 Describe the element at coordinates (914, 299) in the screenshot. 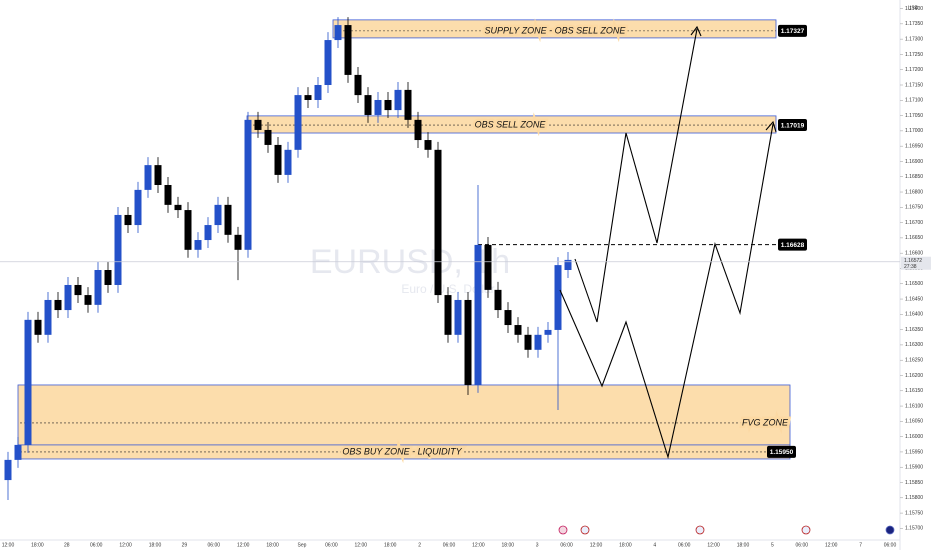

I see `y-tick-label: 1.16450` at that location.